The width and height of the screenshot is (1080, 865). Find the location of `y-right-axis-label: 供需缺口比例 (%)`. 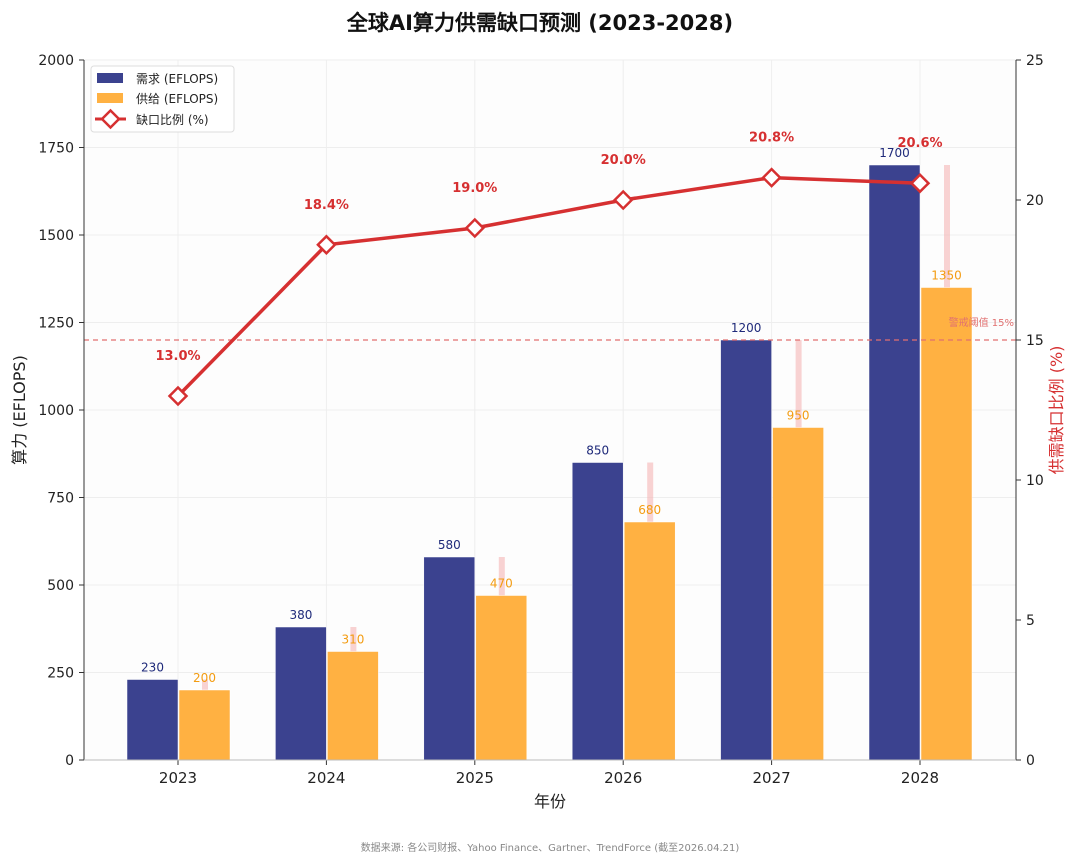

y-right-axis-label: 供需缺口比例 (%) is located at coordinates (1056, 410).